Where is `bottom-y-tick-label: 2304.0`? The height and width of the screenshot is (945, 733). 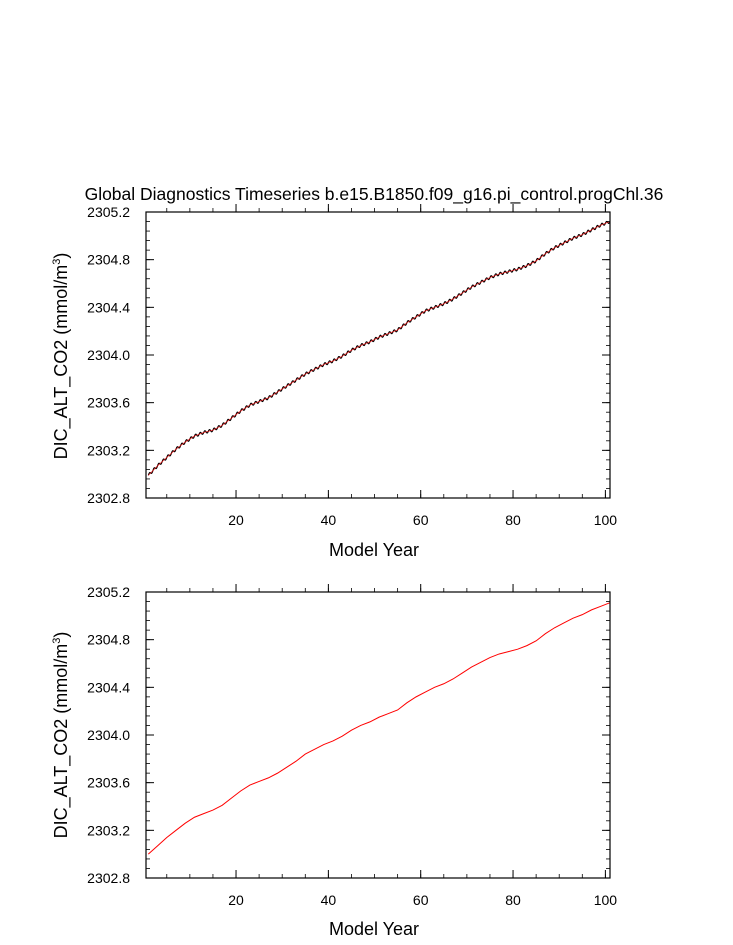 bottom-y-tick-label: 2304.0 is located at coordinates (108, 735).